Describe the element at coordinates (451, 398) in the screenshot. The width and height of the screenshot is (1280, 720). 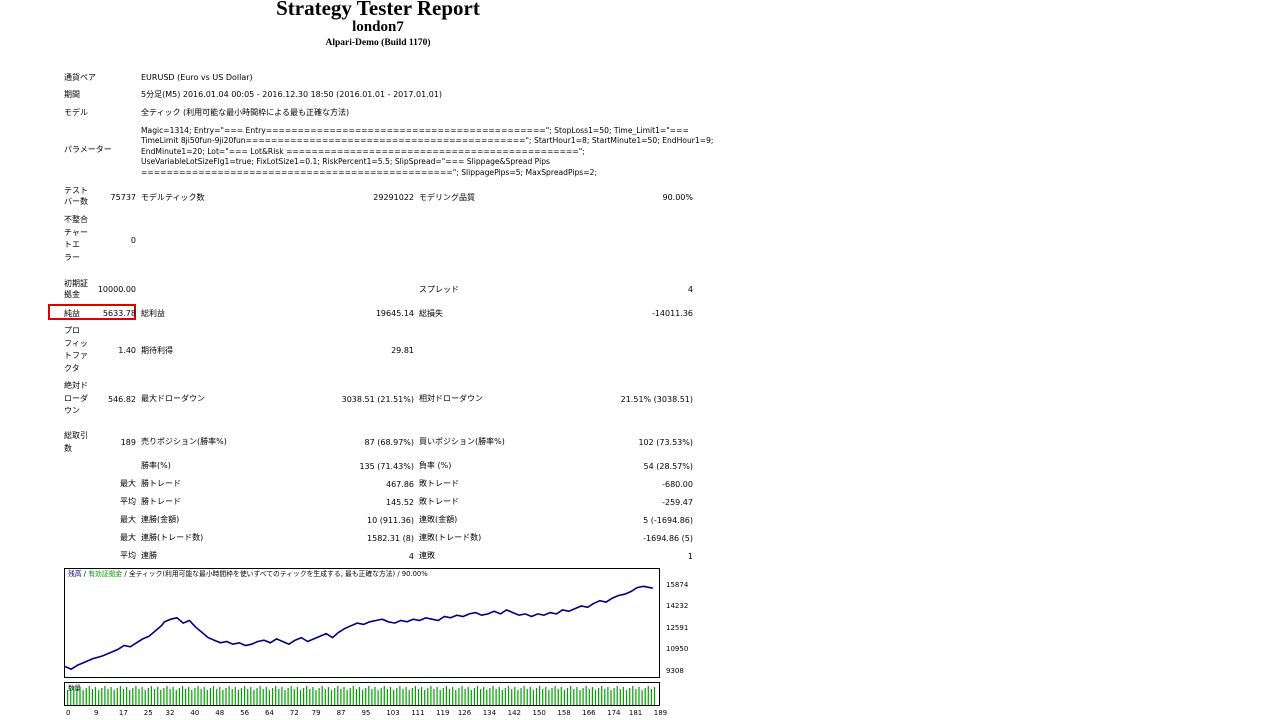
I see `rel-drawdown-label: 相対ドローダウン` at that location.